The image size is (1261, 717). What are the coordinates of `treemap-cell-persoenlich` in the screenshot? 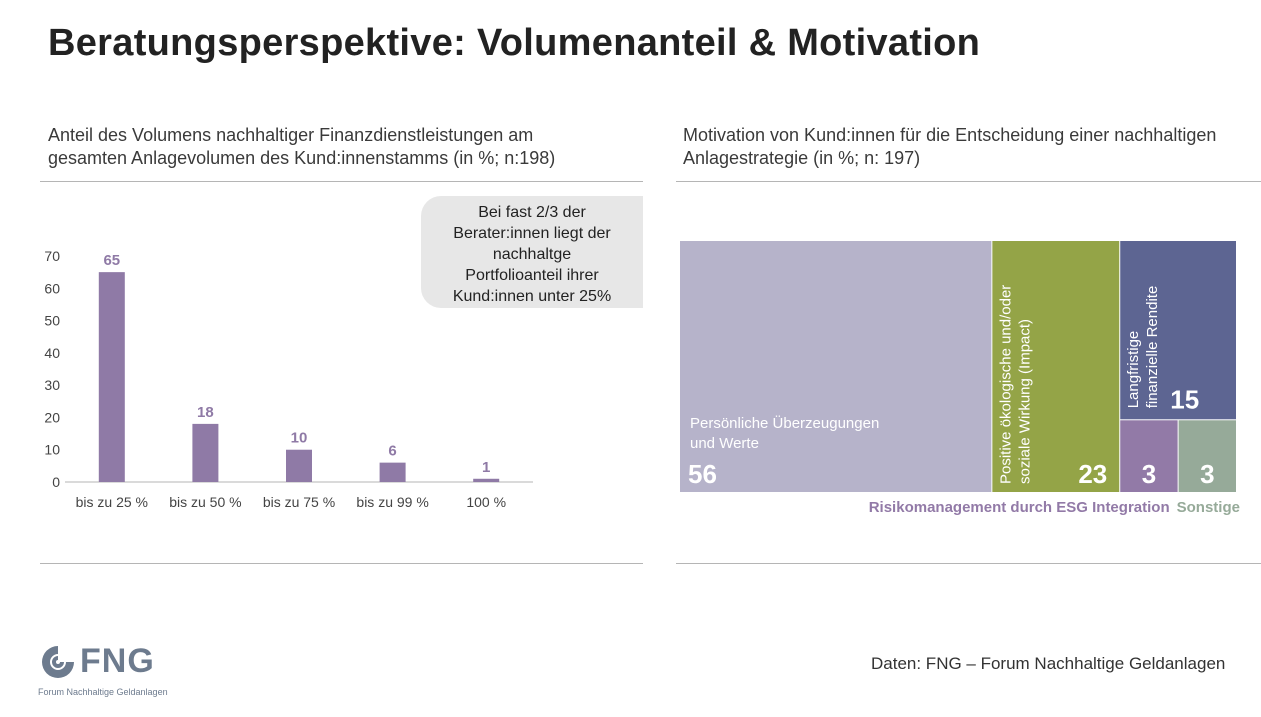 It's located at (836, 366).